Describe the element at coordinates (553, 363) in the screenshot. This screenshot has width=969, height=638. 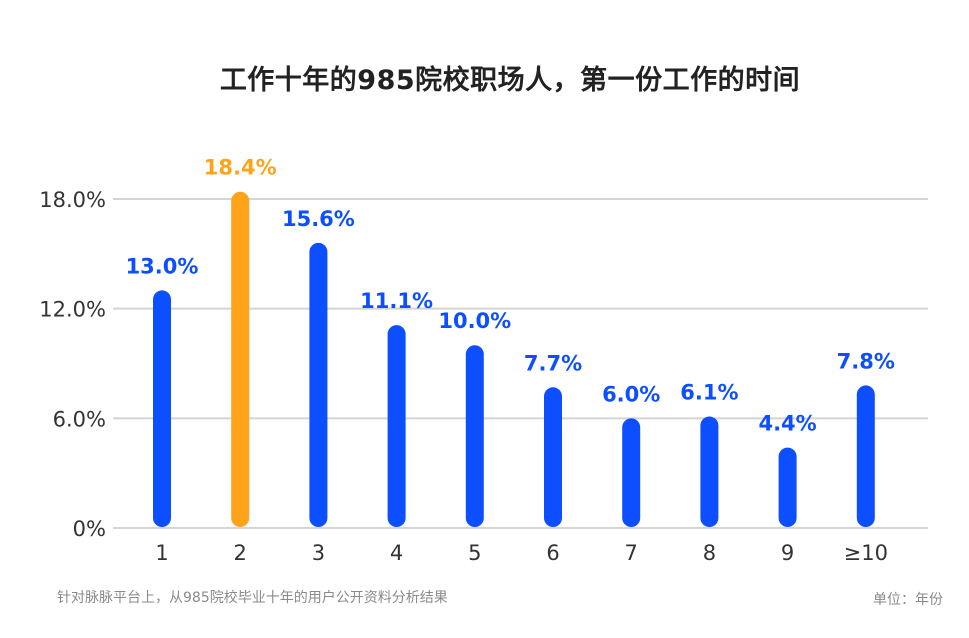
I see `data-label: 7.7%` at that location.